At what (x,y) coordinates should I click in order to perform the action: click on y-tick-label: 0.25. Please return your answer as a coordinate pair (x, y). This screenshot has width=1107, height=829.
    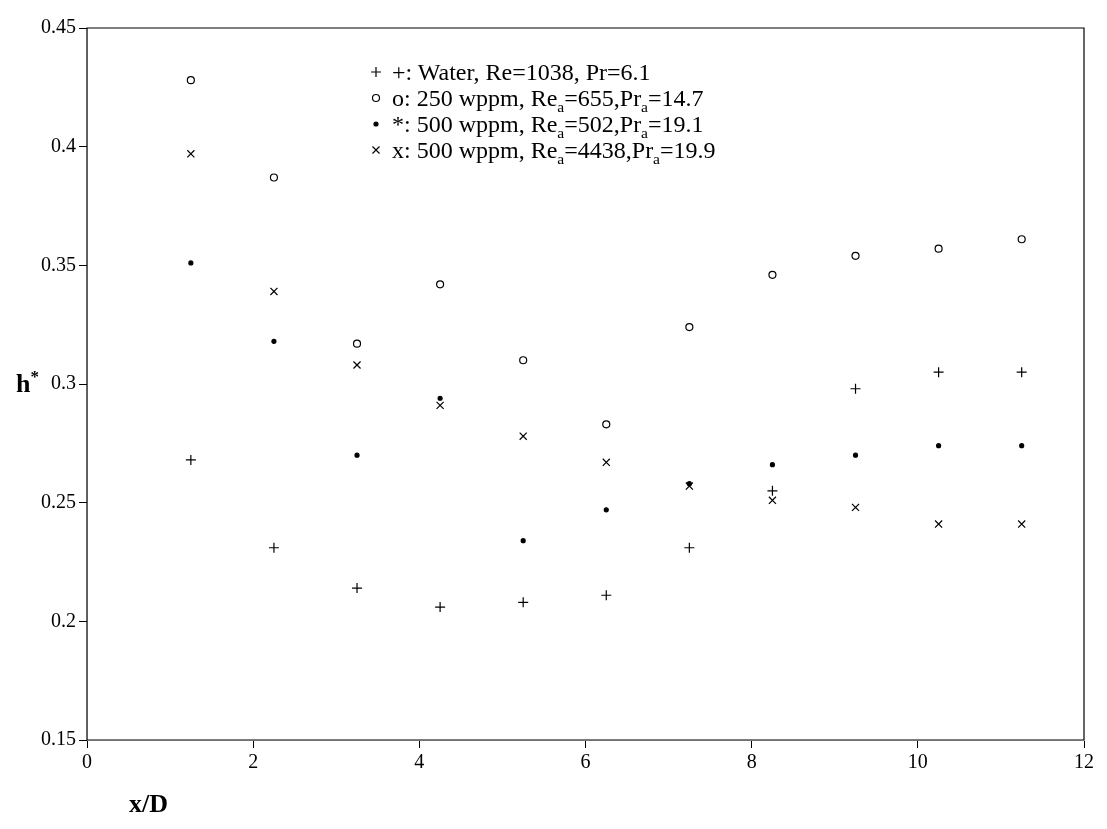
    Looking at the image, I should click on (58, 500).